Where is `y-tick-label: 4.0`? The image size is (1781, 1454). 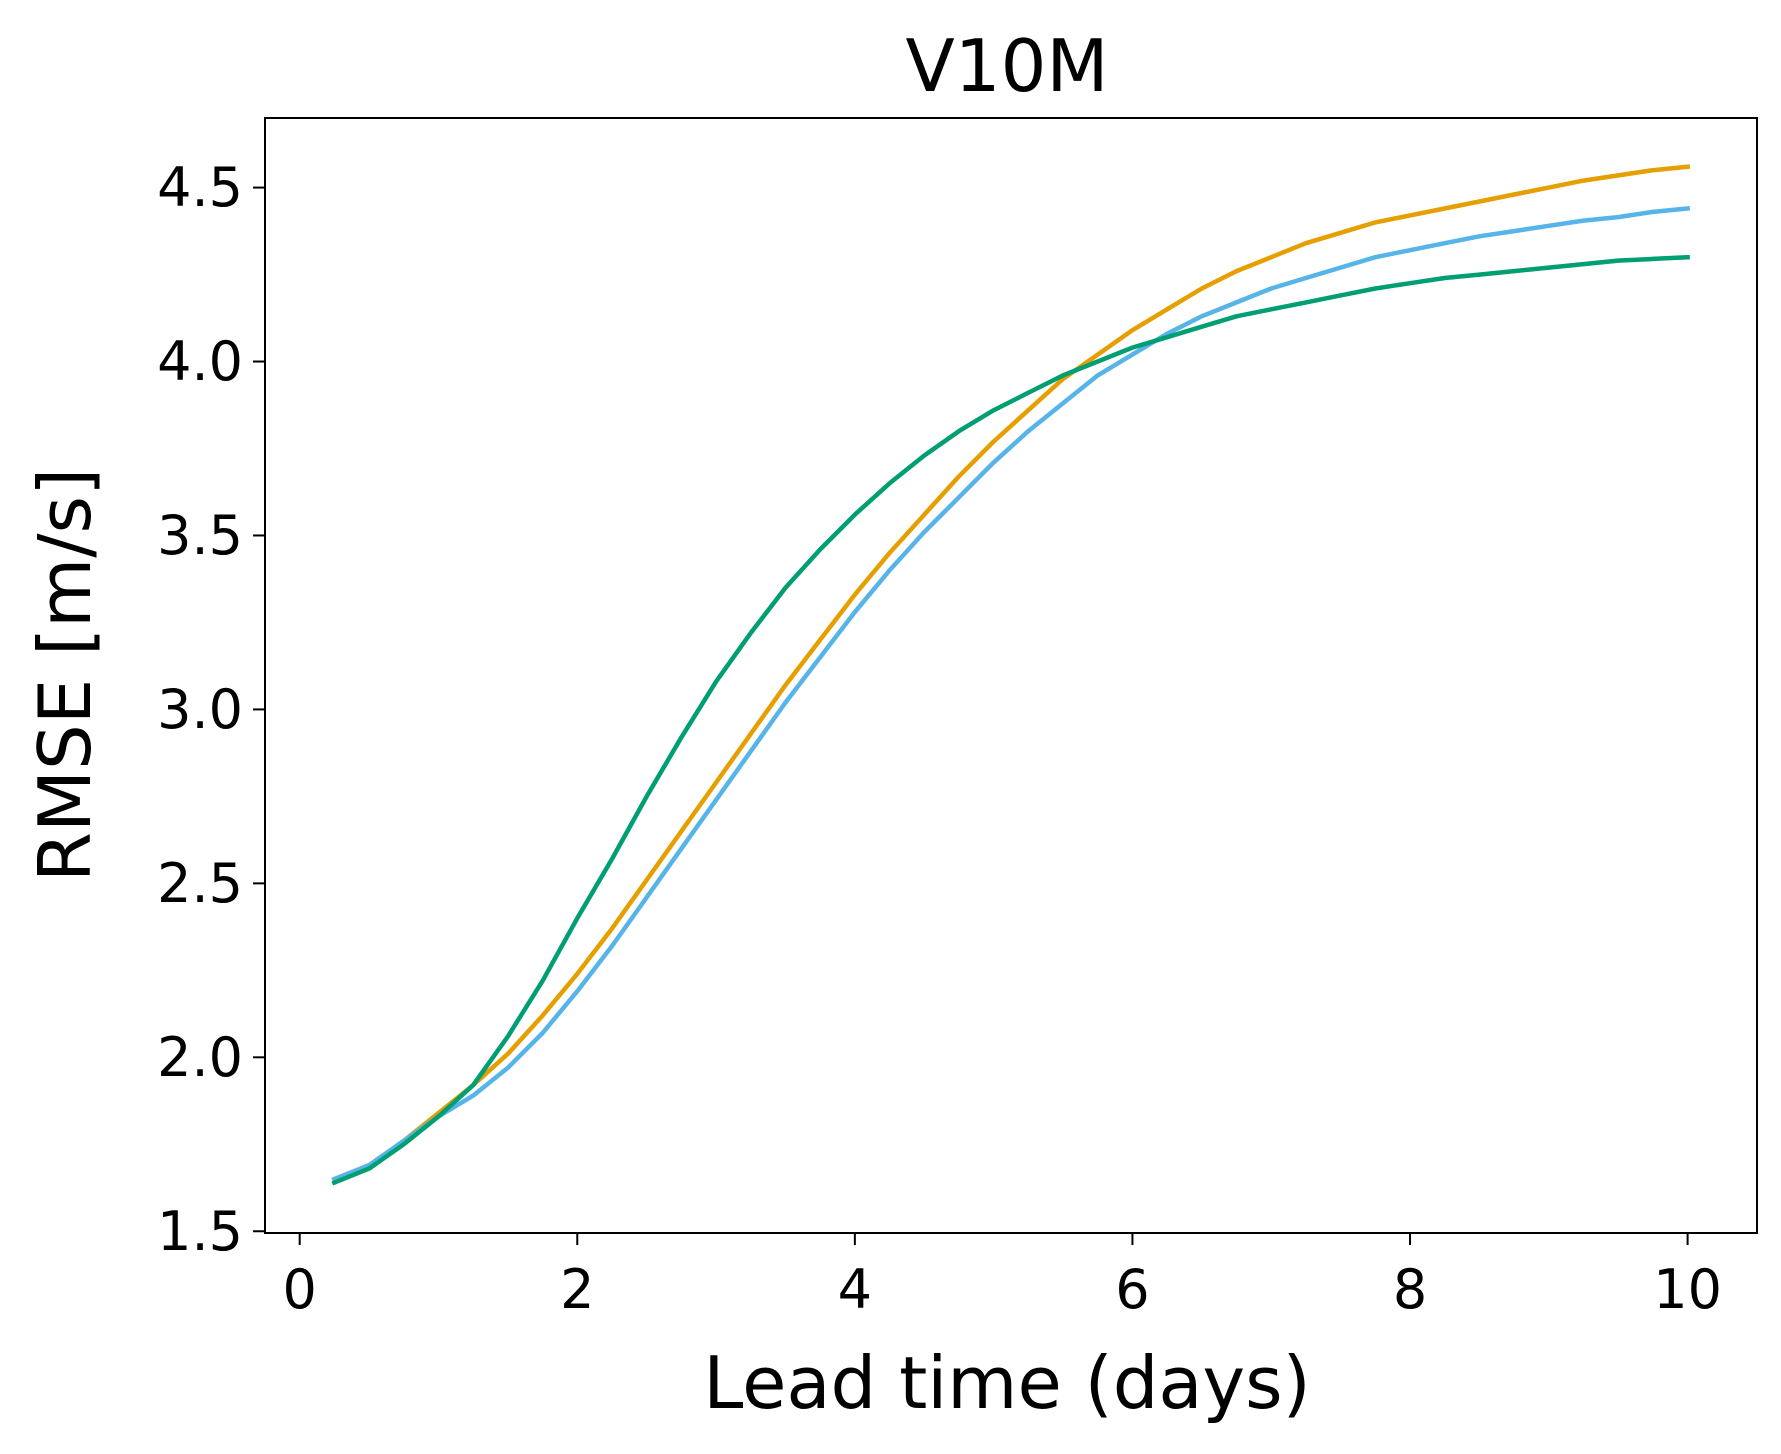 y-tick-label: 4.0 is located at coordinates (200, 361).